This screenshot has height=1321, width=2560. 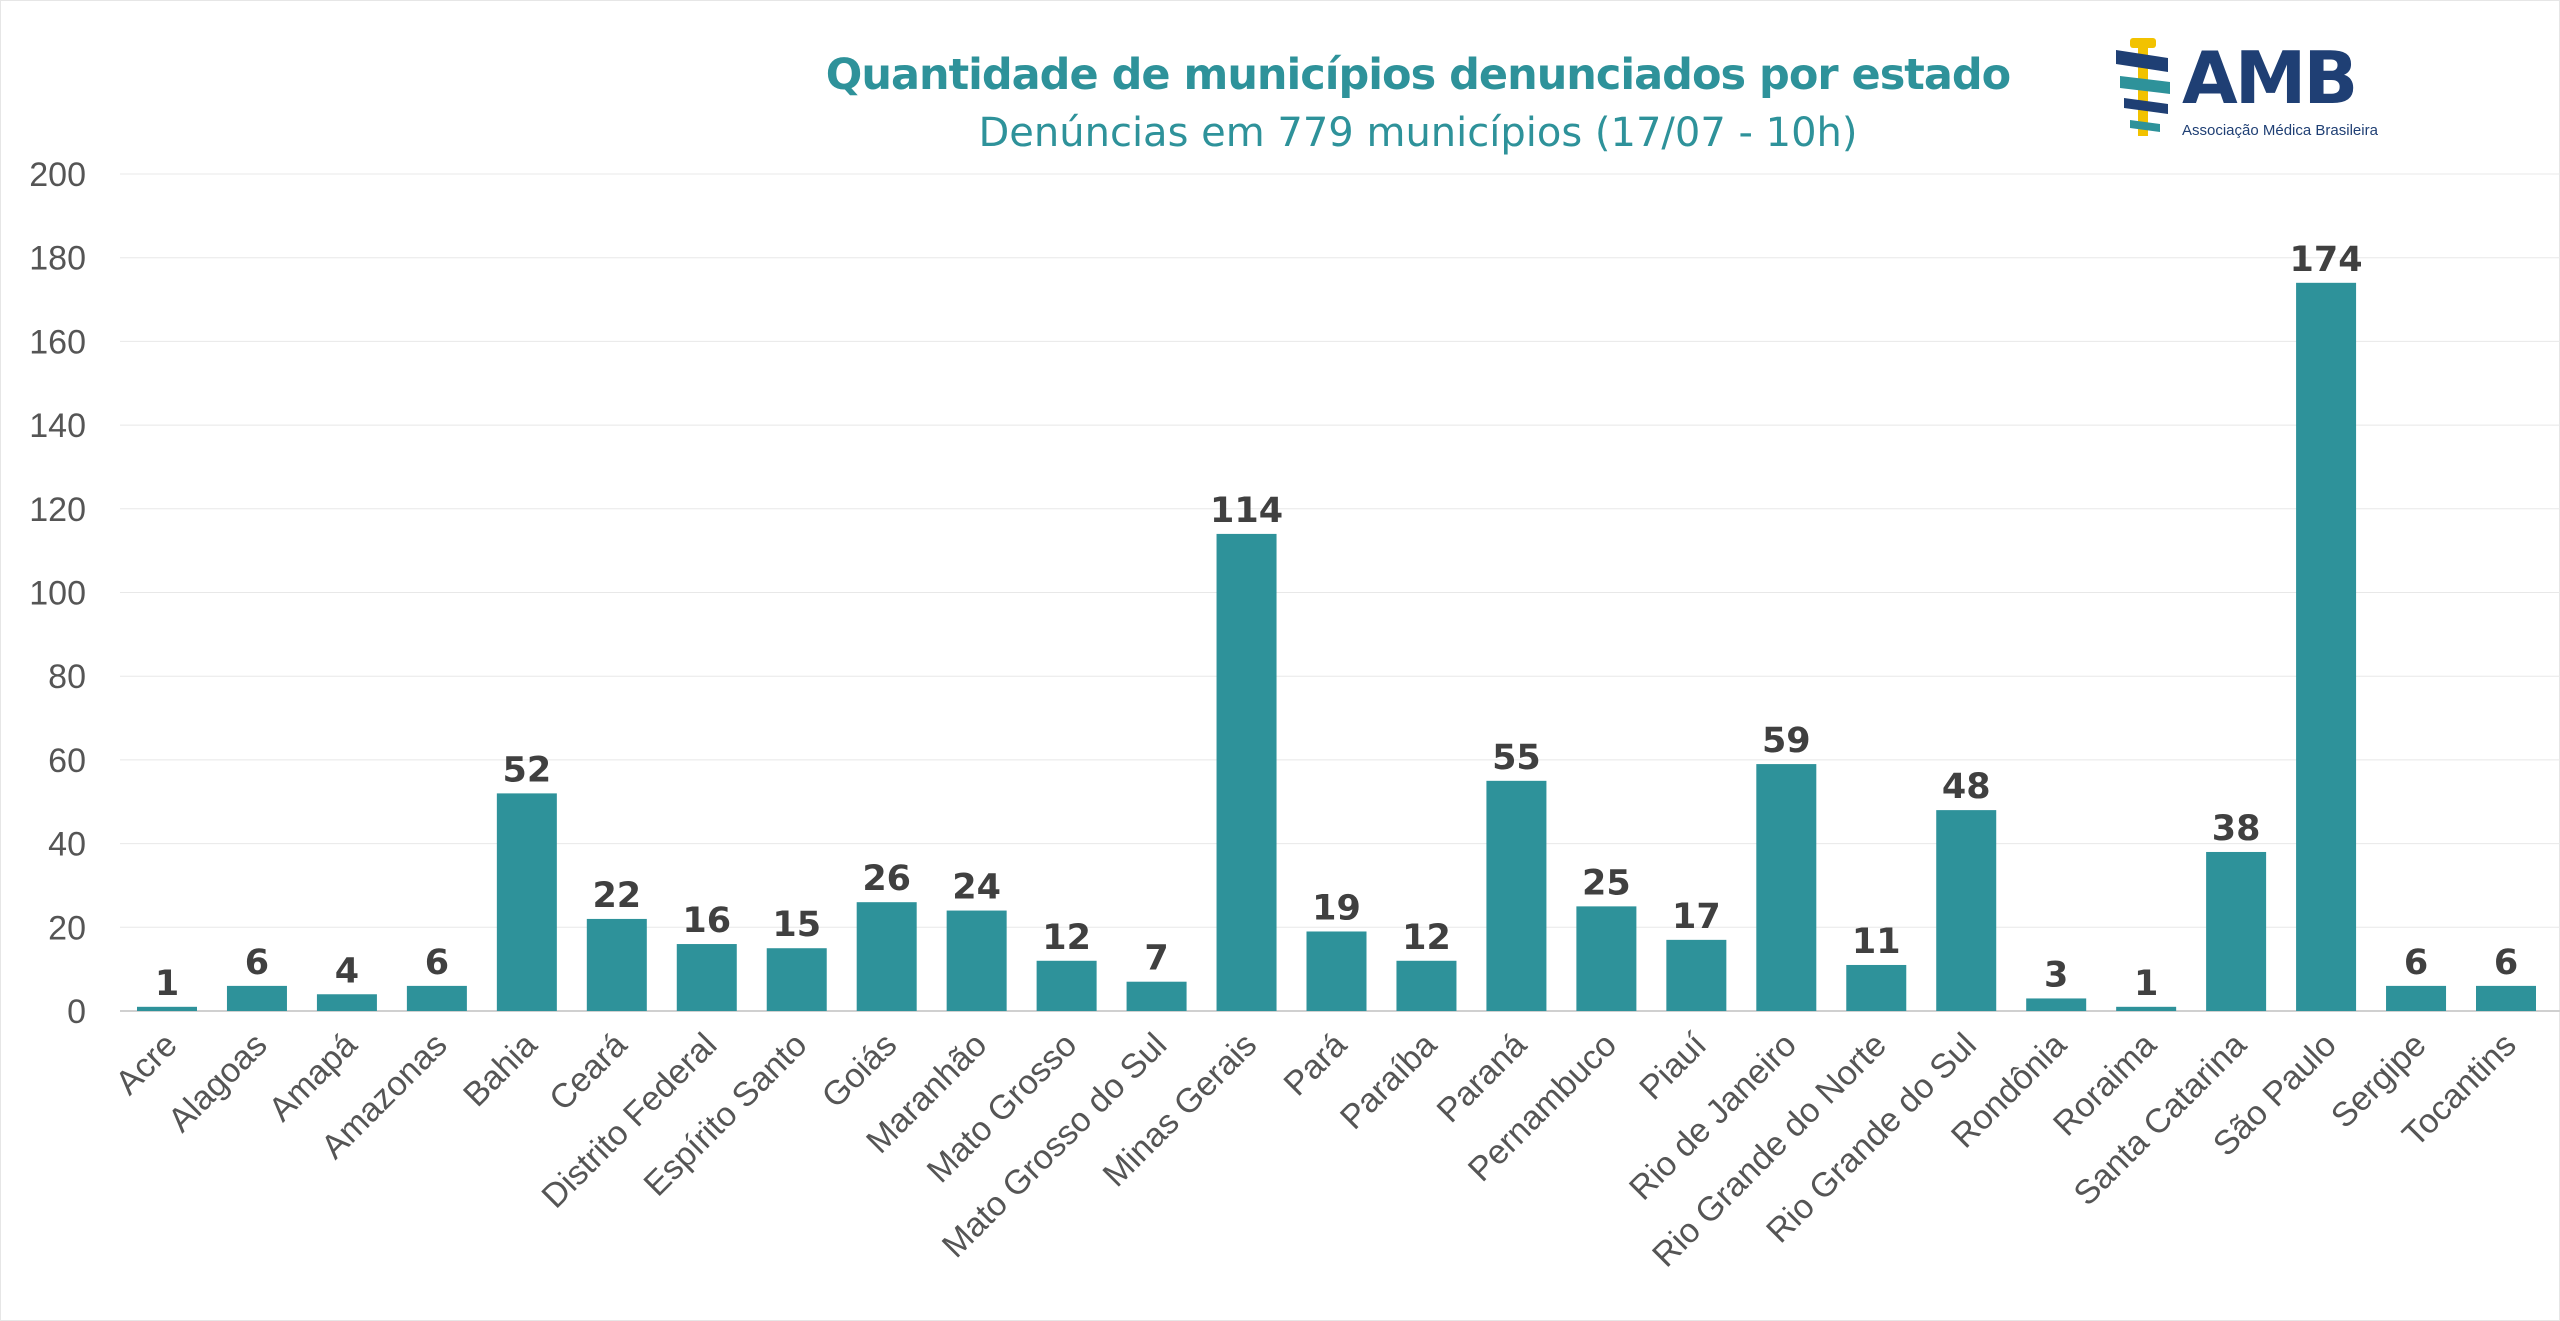 I want to click on data-label: 3, so click(x=2056, y=975).